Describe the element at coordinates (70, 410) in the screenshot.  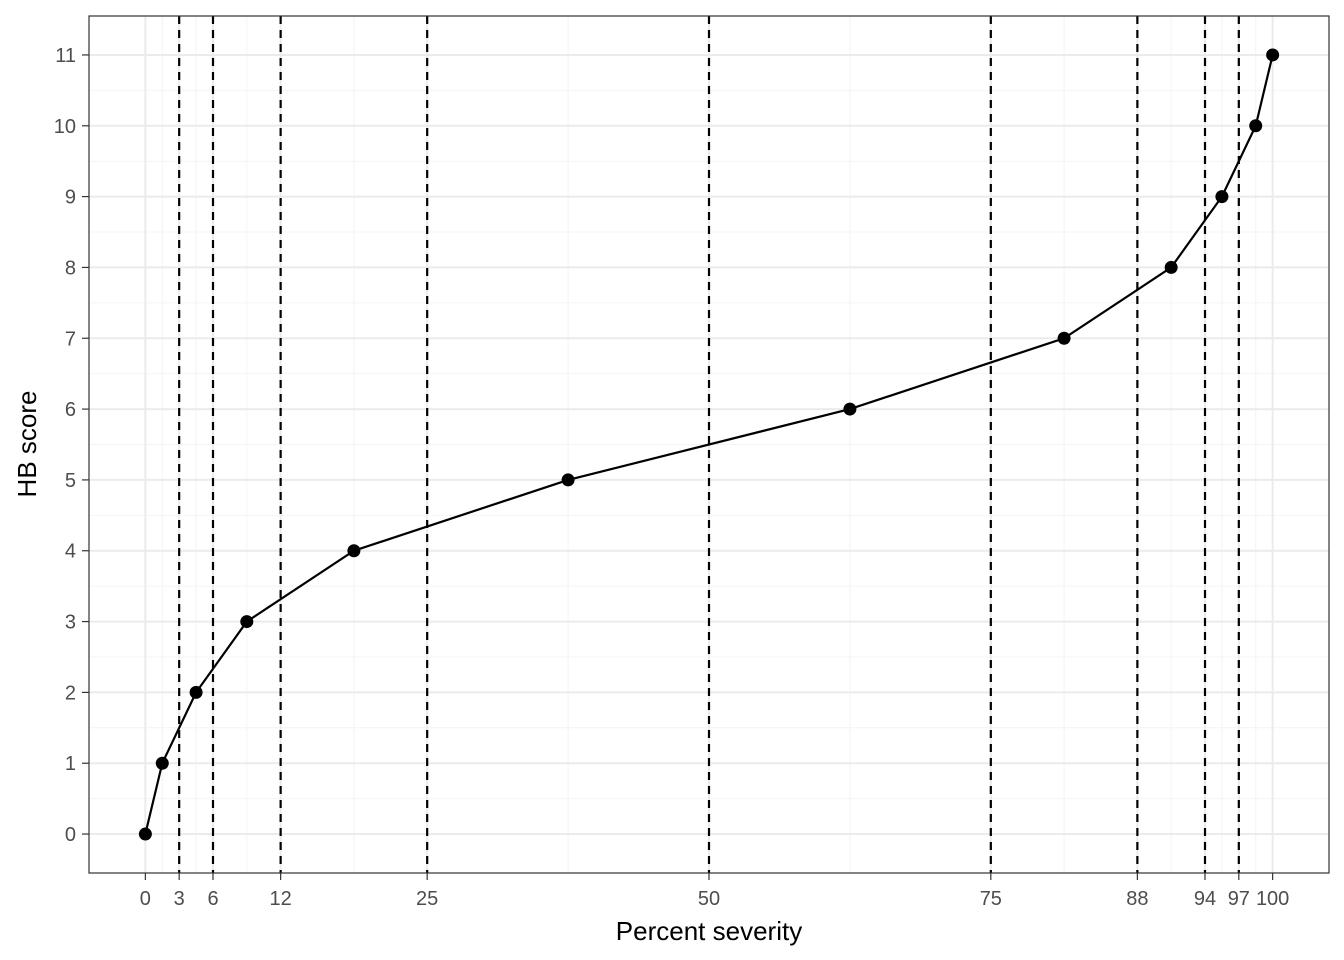
I see `y-tick-label: 6` at that location.